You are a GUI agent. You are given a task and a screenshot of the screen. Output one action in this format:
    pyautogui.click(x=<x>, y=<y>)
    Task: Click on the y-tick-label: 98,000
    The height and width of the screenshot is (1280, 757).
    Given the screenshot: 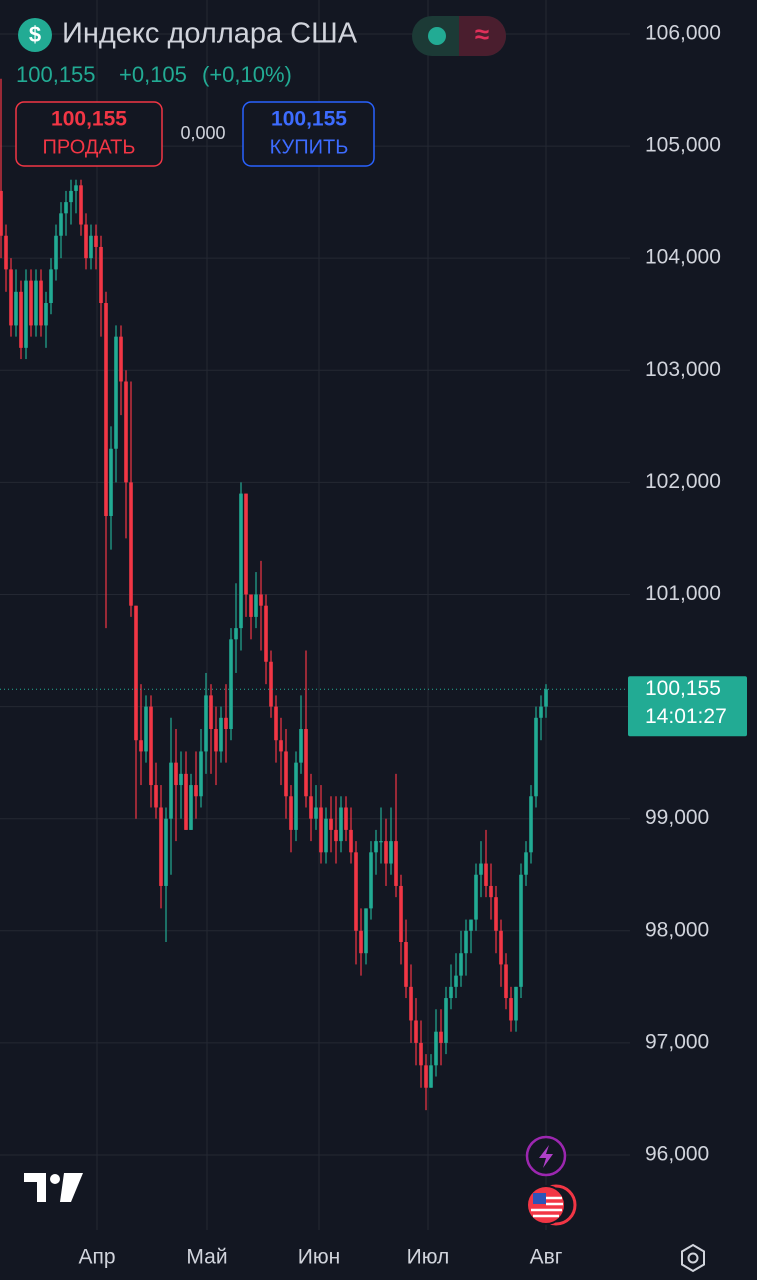 What is the action you would take?
    pyautogui.click(x=677, y=929)
    